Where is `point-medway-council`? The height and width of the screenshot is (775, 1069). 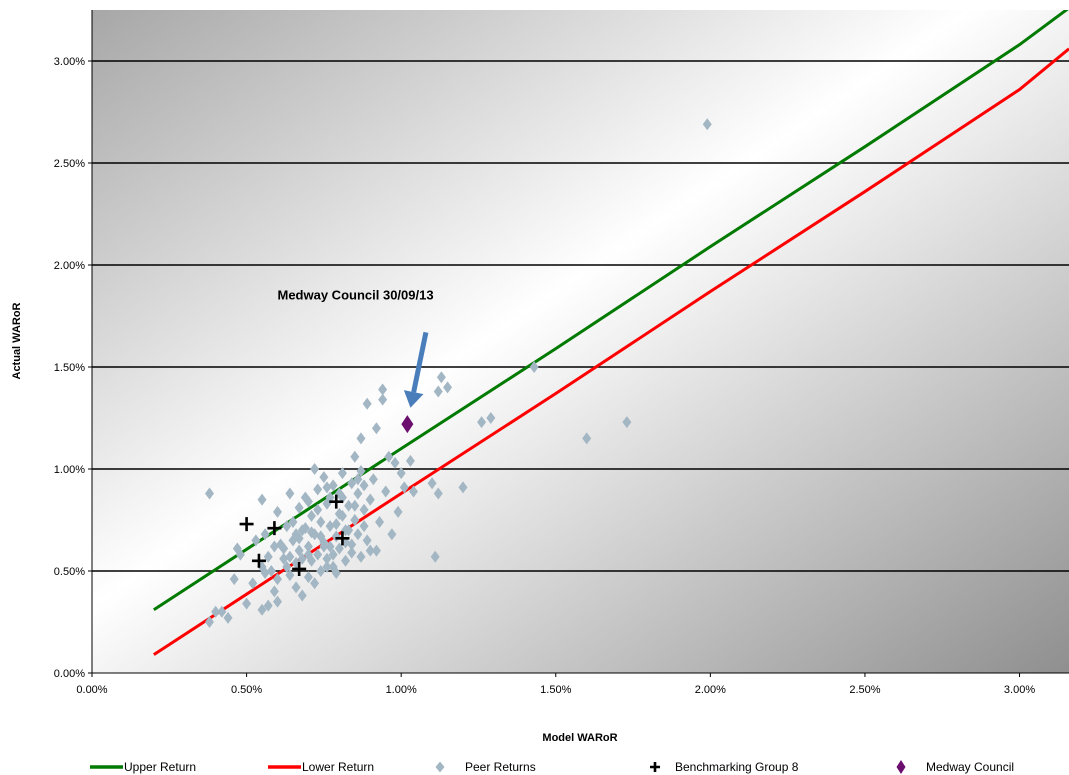
point-medway-council is located at coordinates (407, 424).